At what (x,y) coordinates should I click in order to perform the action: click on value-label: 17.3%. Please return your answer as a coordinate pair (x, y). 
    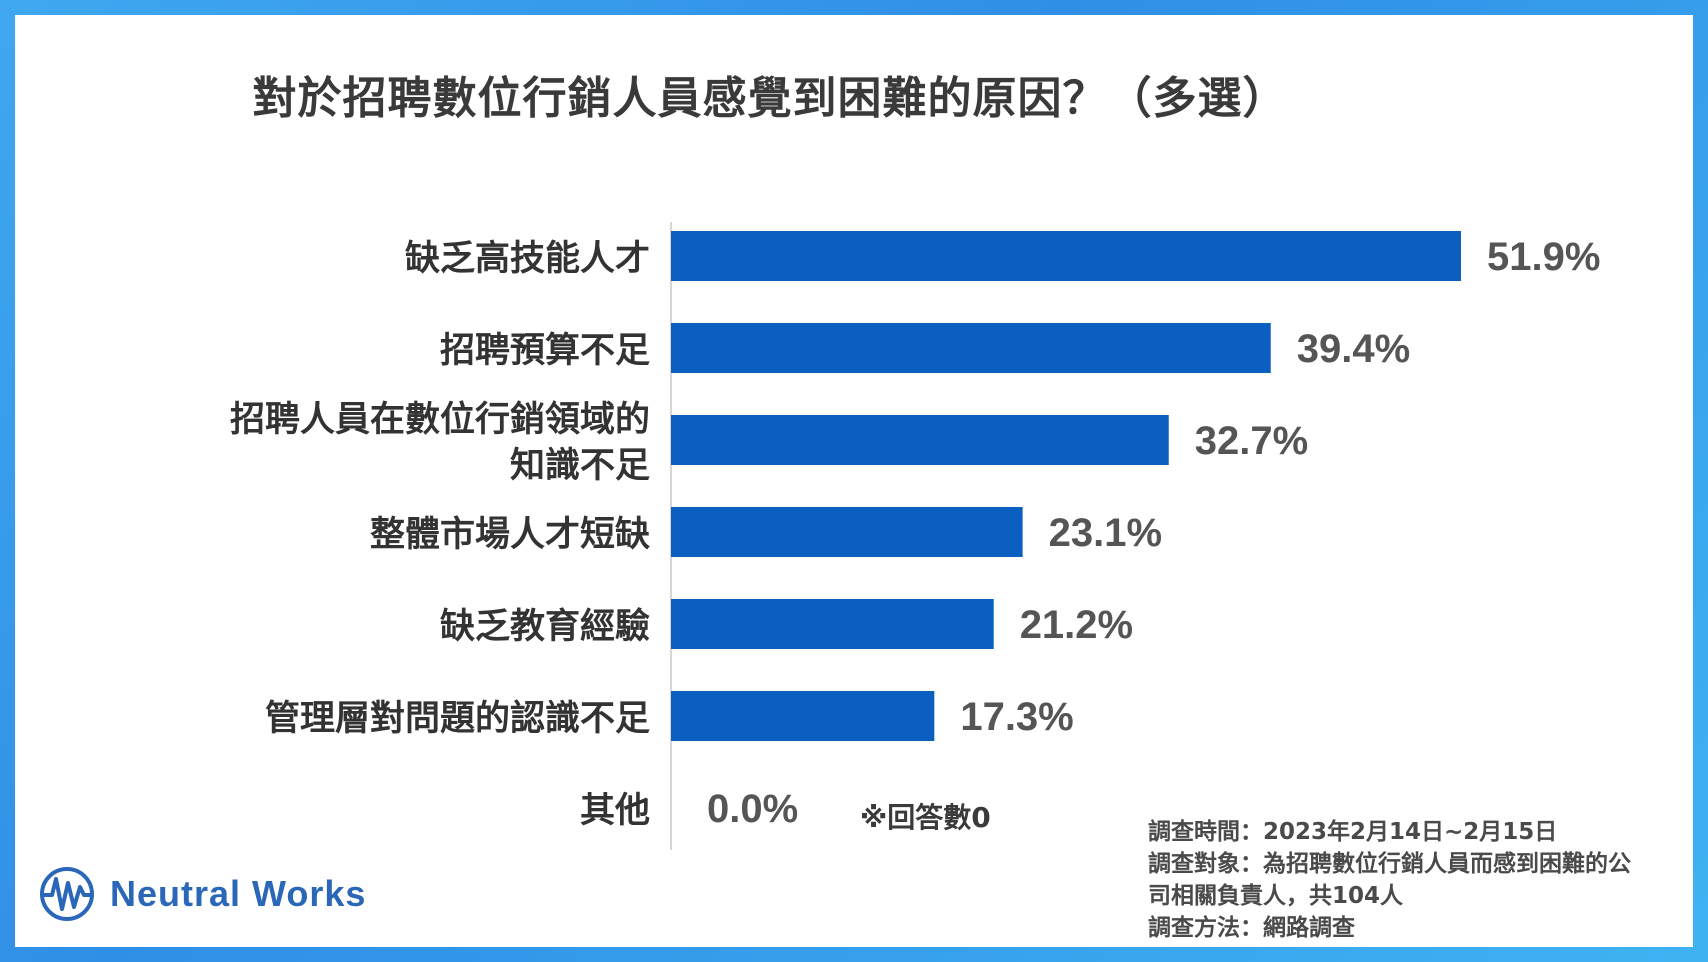
    Looking at the image, I should click on (1016, 717).